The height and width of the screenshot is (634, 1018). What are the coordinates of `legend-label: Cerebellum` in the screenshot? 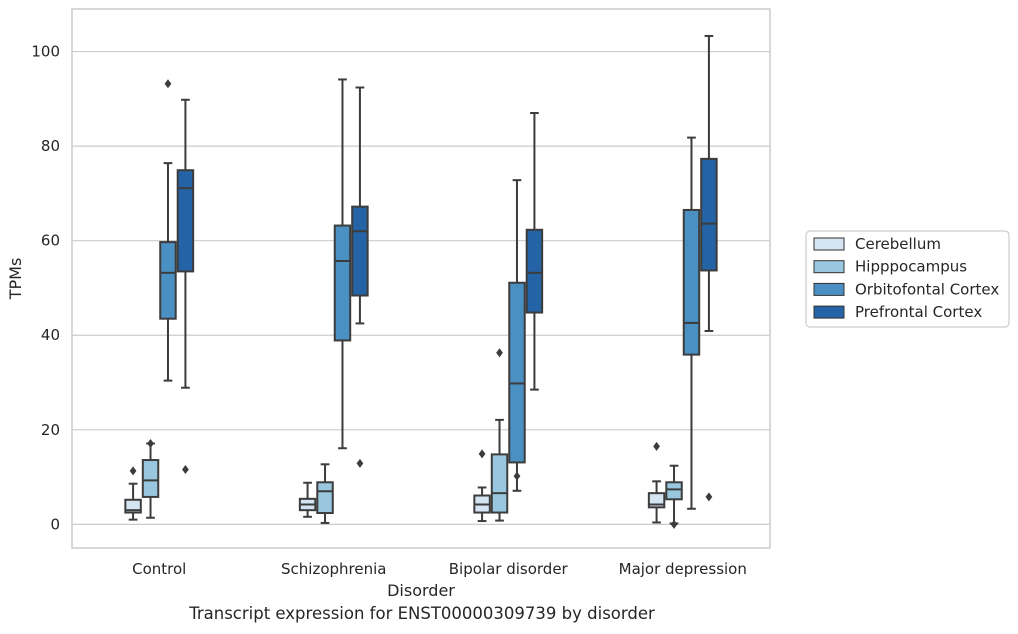 It's located at (898, 244).